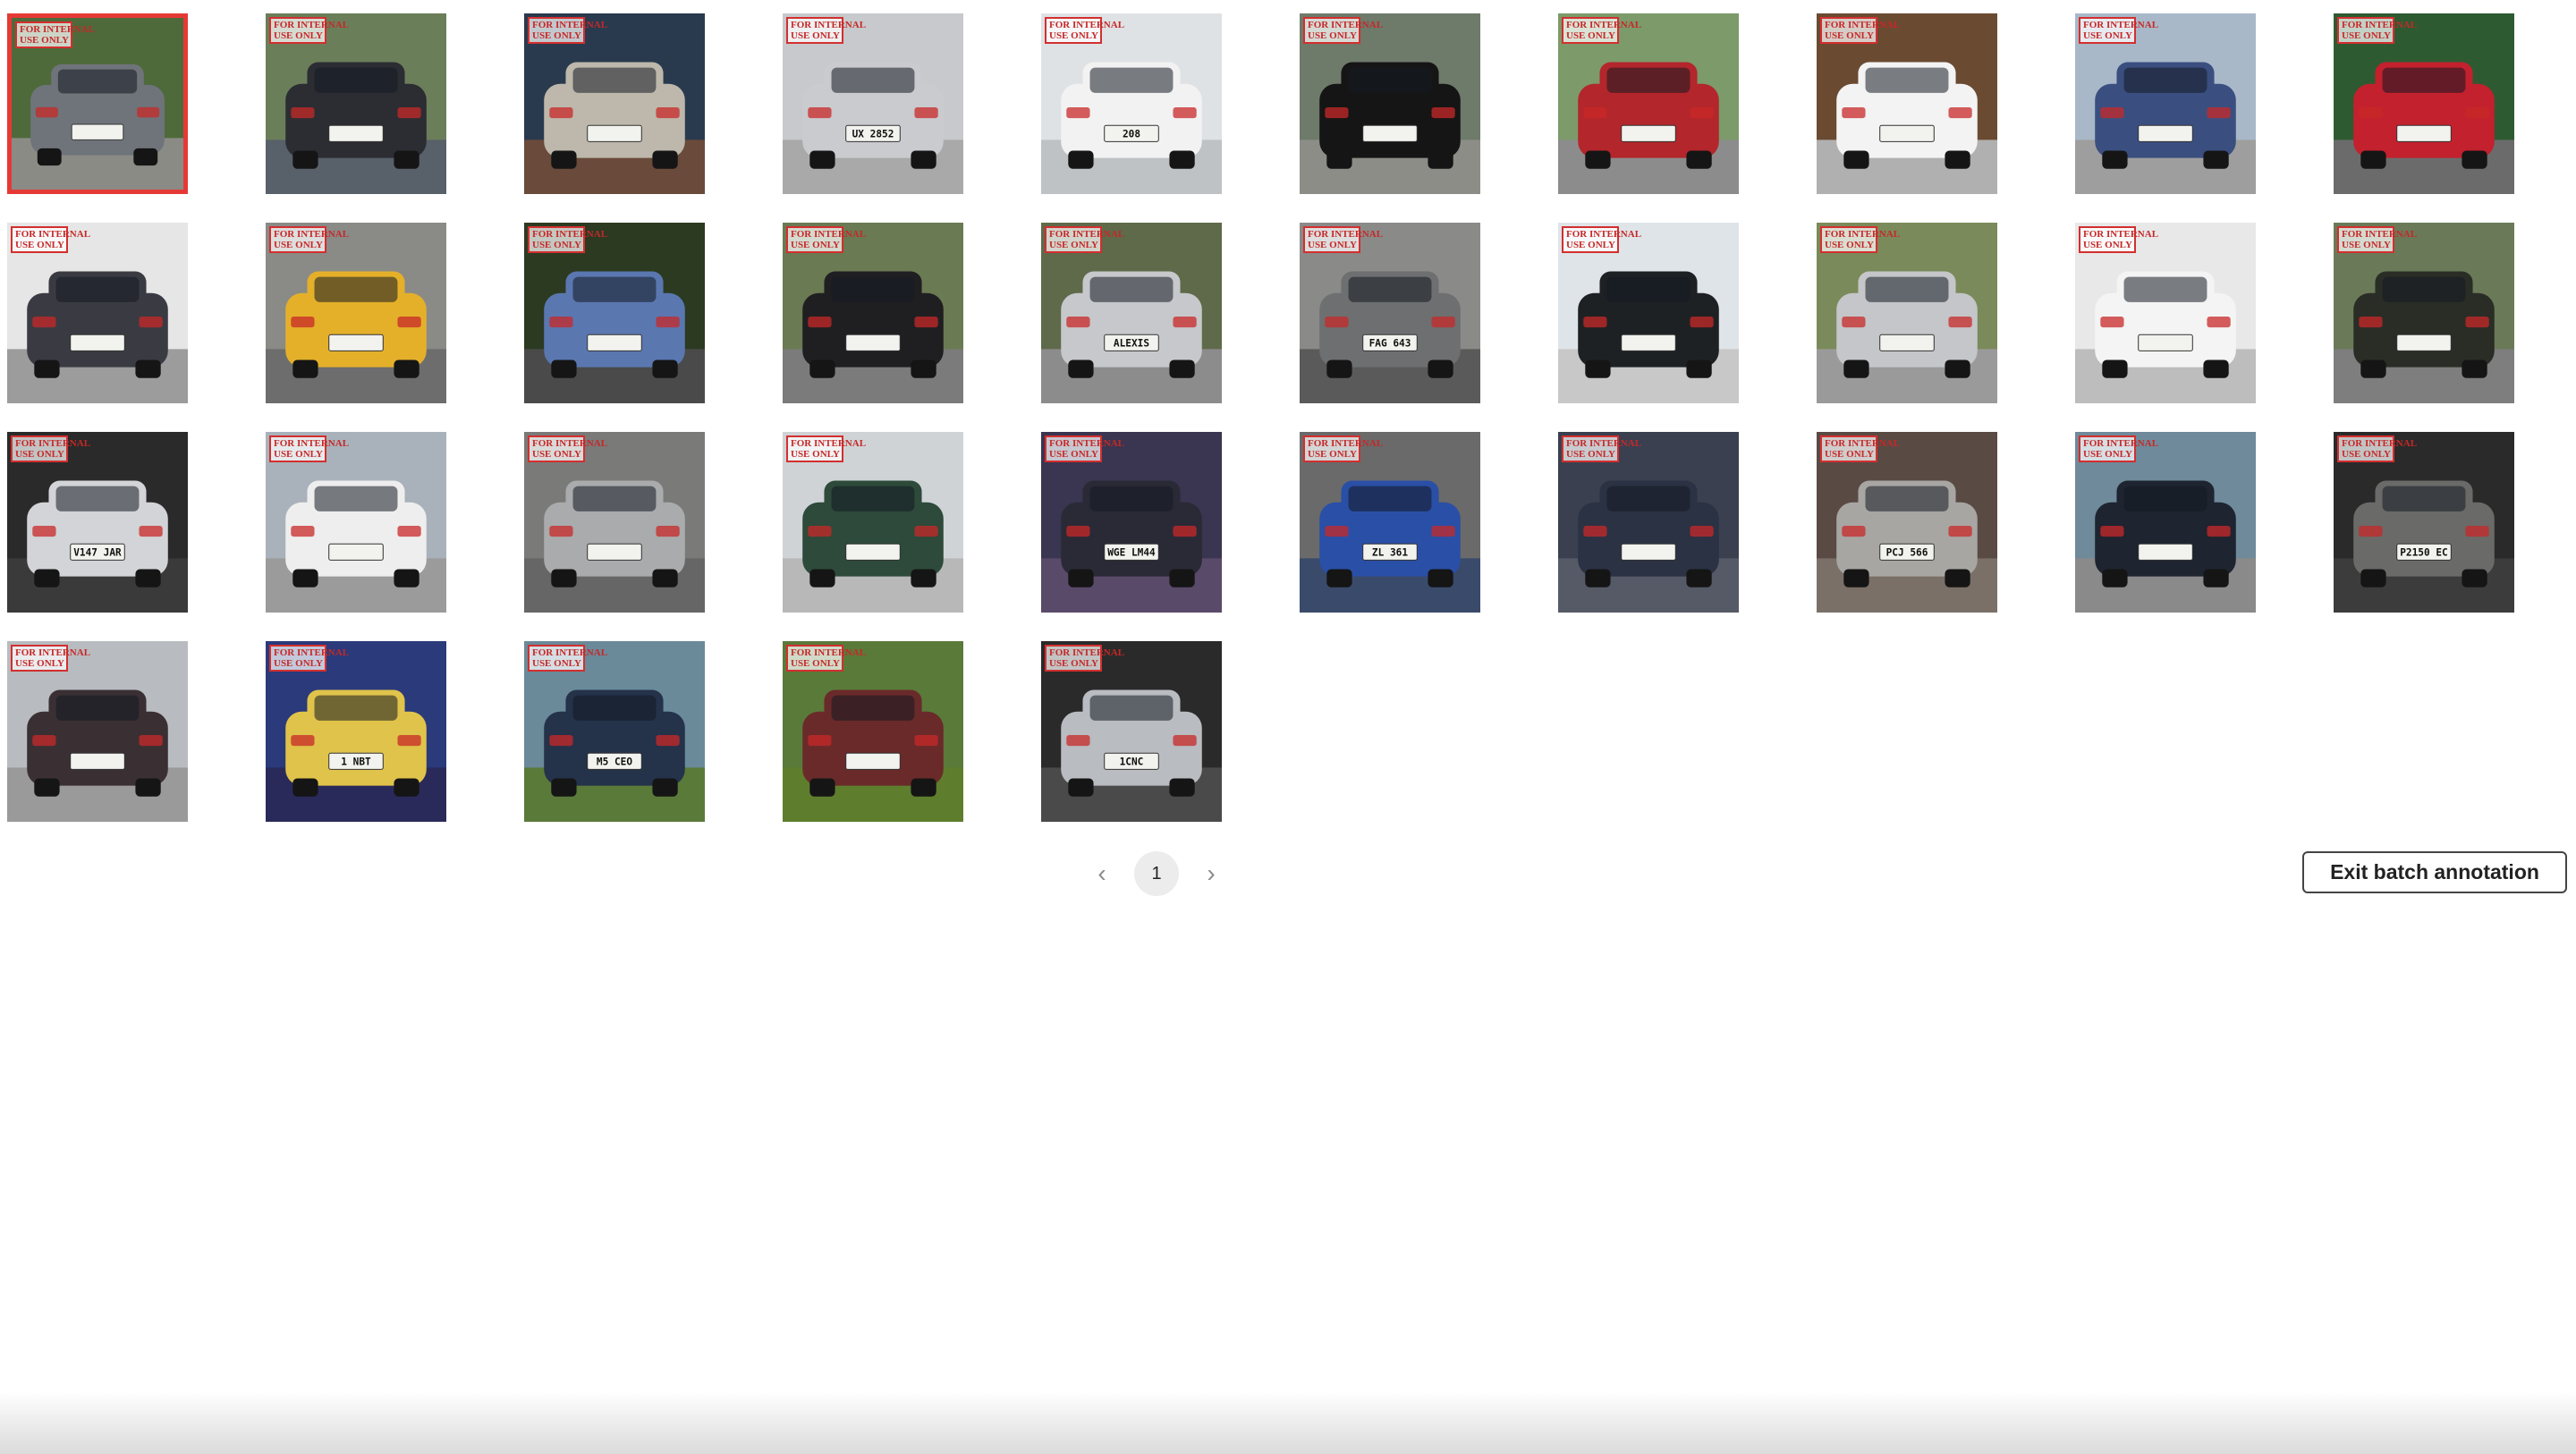 This screenshot has height=1454, width=2576. What do you see at coordinates (1907, 522) in the screenshot?
I see `image-thumbnail: PCJ 566 FOR INTERNAL USE ONLY` at bounding box center [1907, 522].